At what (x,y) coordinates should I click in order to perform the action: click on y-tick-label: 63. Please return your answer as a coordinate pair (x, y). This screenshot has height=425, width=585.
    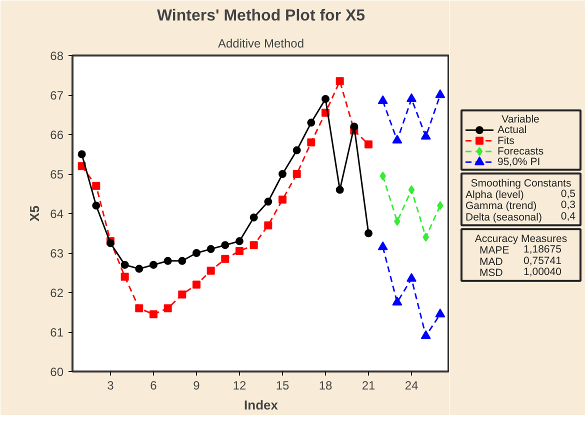
    Looking at the image, I should click on (57, 253).